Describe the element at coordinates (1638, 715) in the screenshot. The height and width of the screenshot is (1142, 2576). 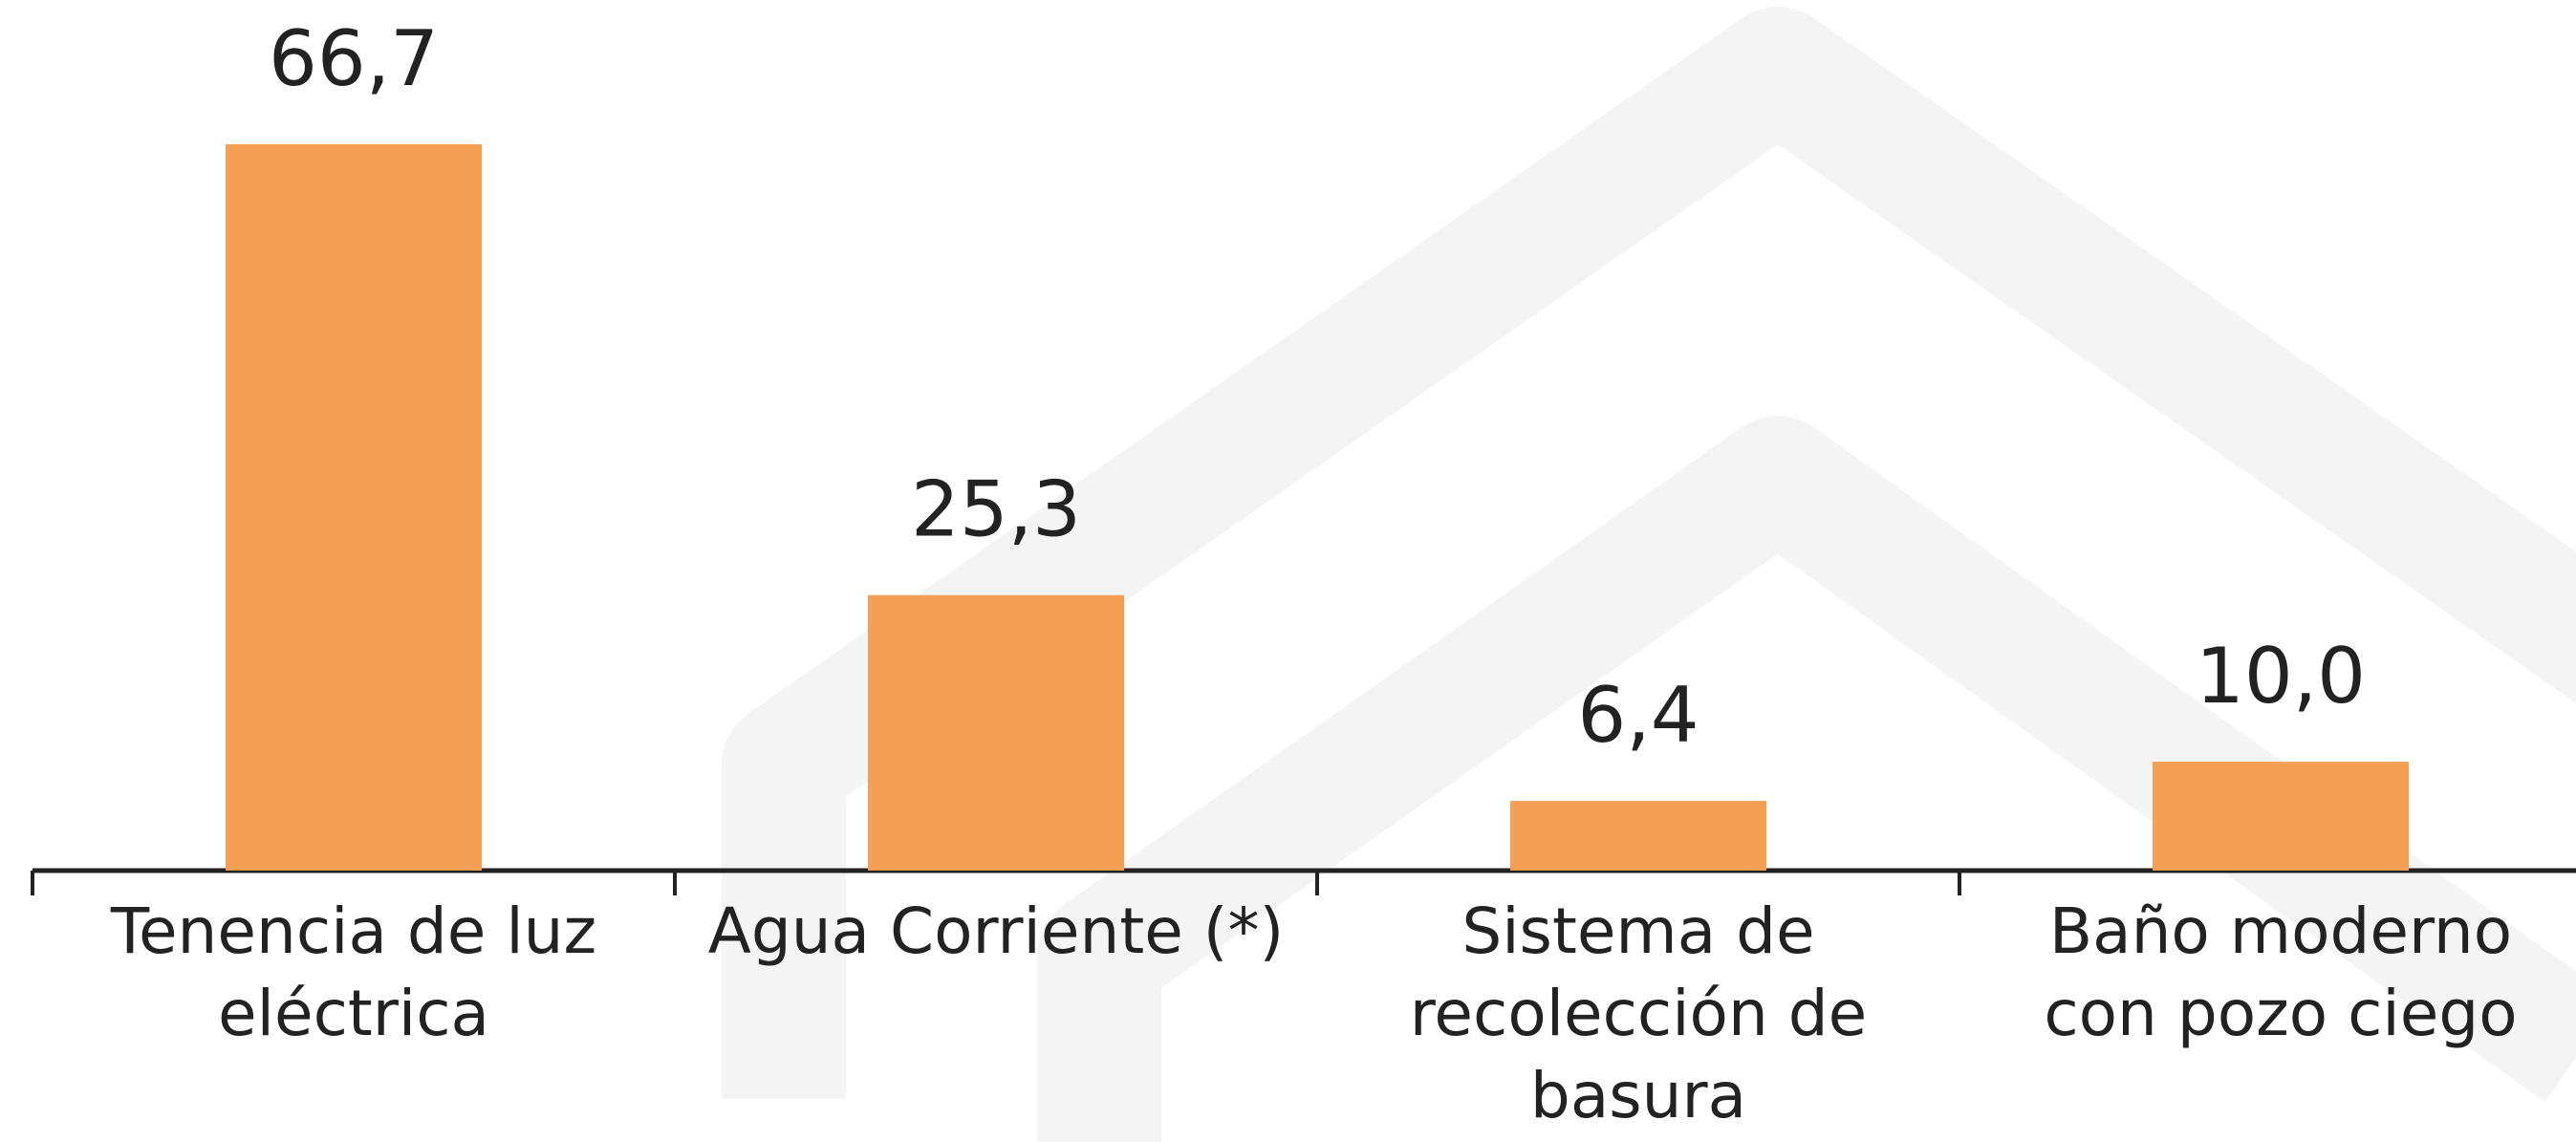
I see `value-label: 6,4` at that location.